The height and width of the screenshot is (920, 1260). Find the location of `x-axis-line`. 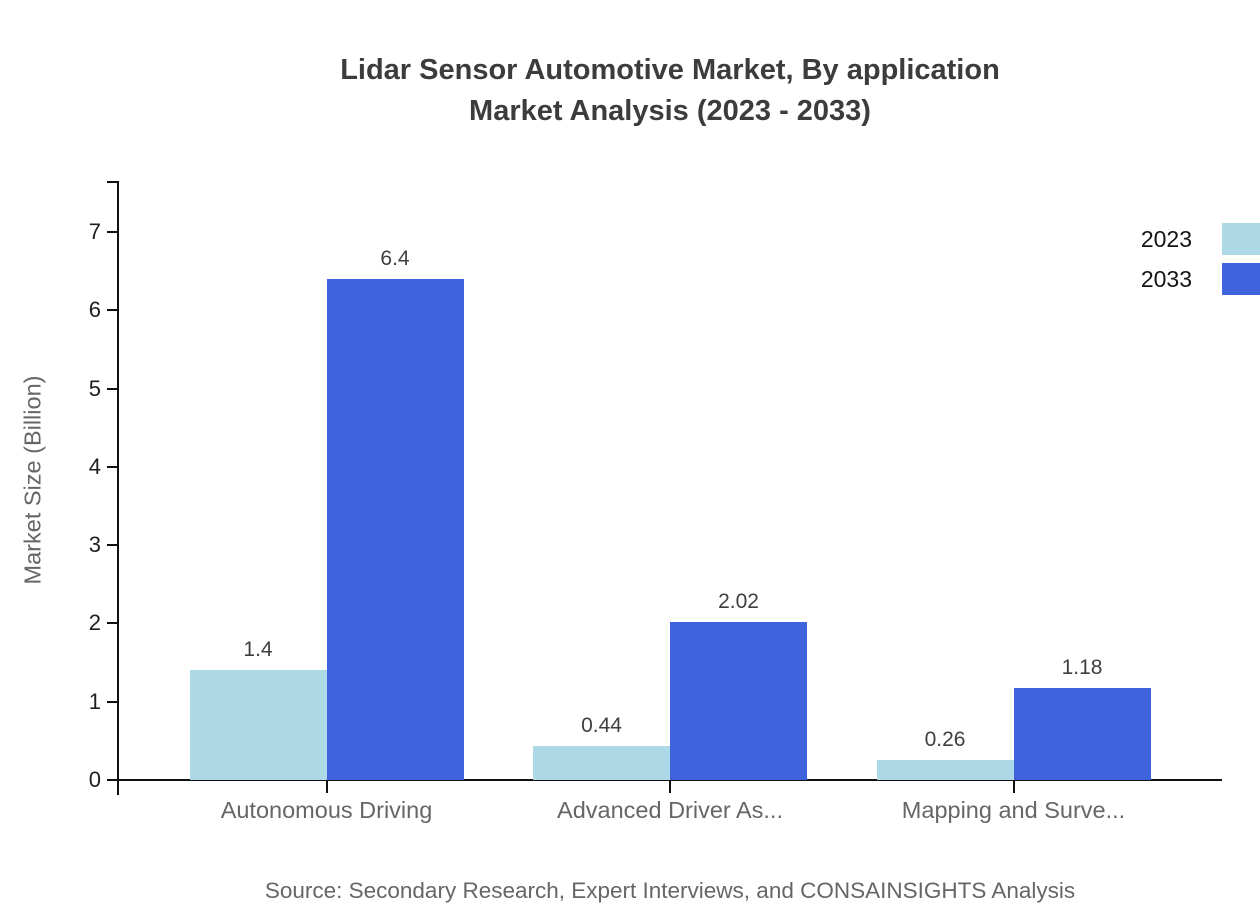

x-axis-line is located at coordinates (664, 780).